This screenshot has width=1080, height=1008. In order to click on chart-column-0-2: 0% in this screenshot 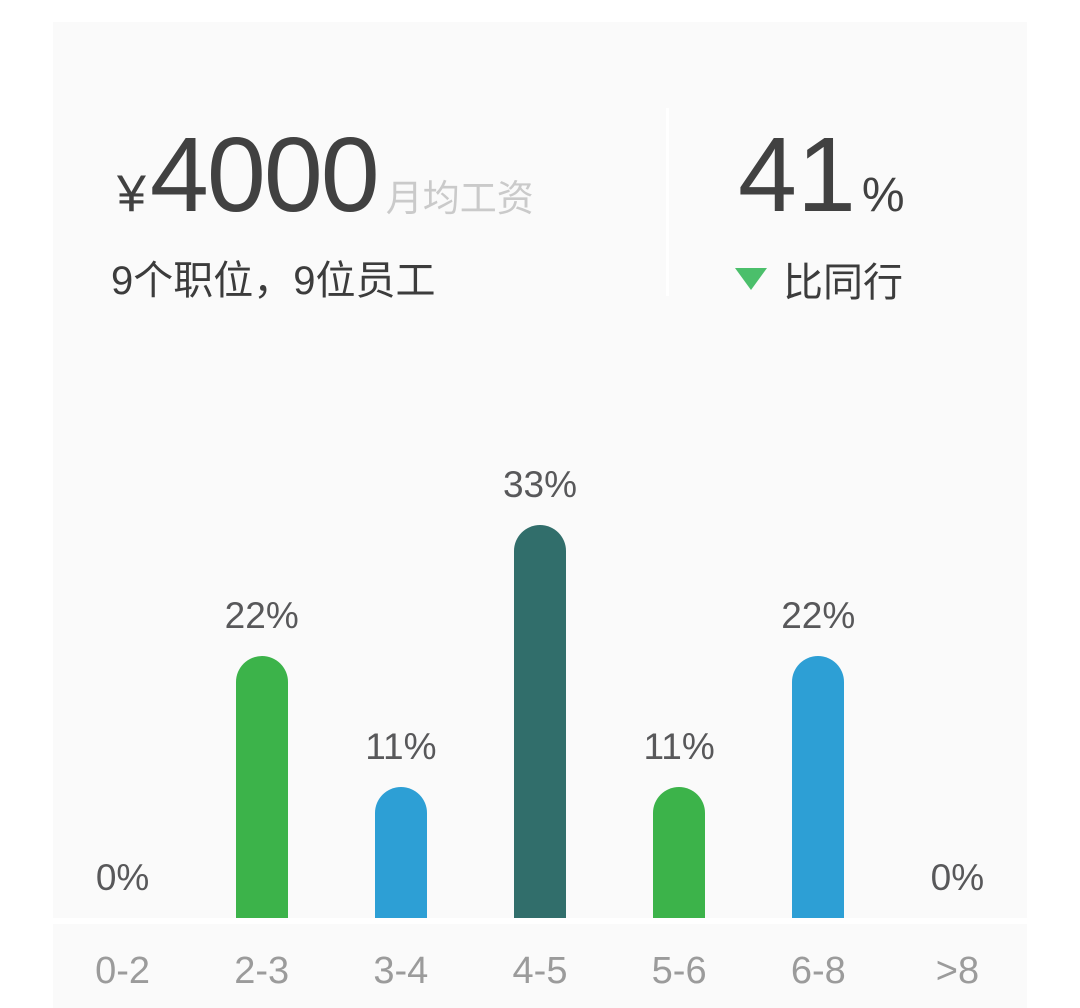, I will do `click(122, 888)`.